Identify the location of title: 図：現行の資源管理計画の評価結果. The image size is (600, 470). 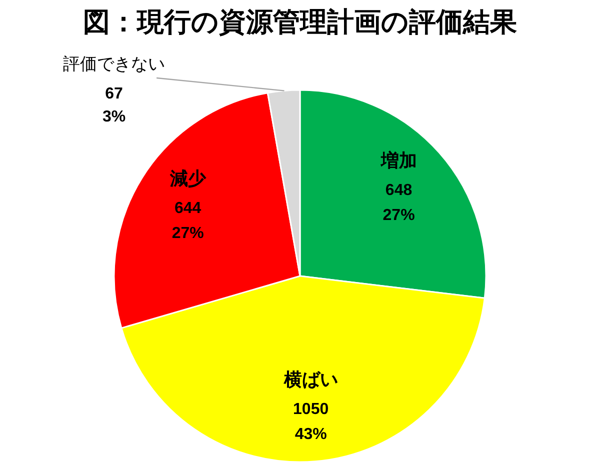
(300, 22).